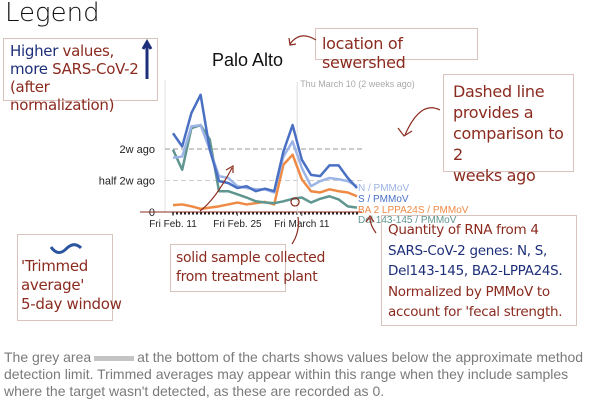 The width and height of the screenshot is (609, 405). Describe the element at coordinates (251, 258) in the screenshot. I see `note-text: solid sample collected` at that location.